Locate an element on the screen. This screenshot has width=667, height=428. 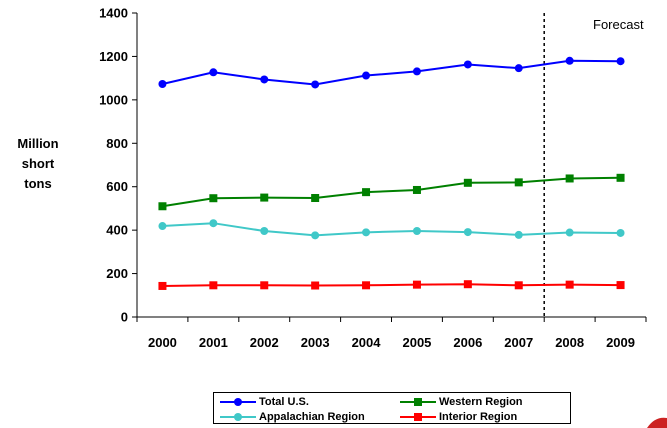
legend-swatch-total-us is located at coordinates (238, 401).